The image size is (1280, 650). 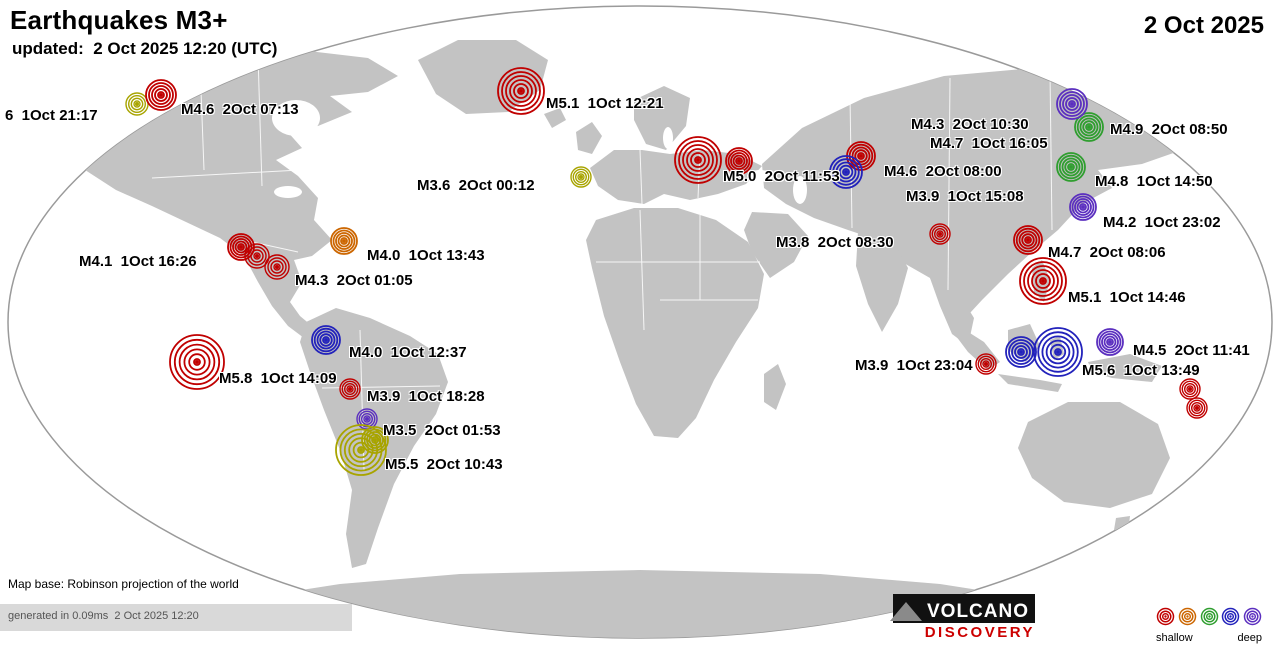 What do you see at coordinates (51, 115) in the screenshot?
I see `quake-label: 6 1Oct 21:17` at bounding box center [51, 115].